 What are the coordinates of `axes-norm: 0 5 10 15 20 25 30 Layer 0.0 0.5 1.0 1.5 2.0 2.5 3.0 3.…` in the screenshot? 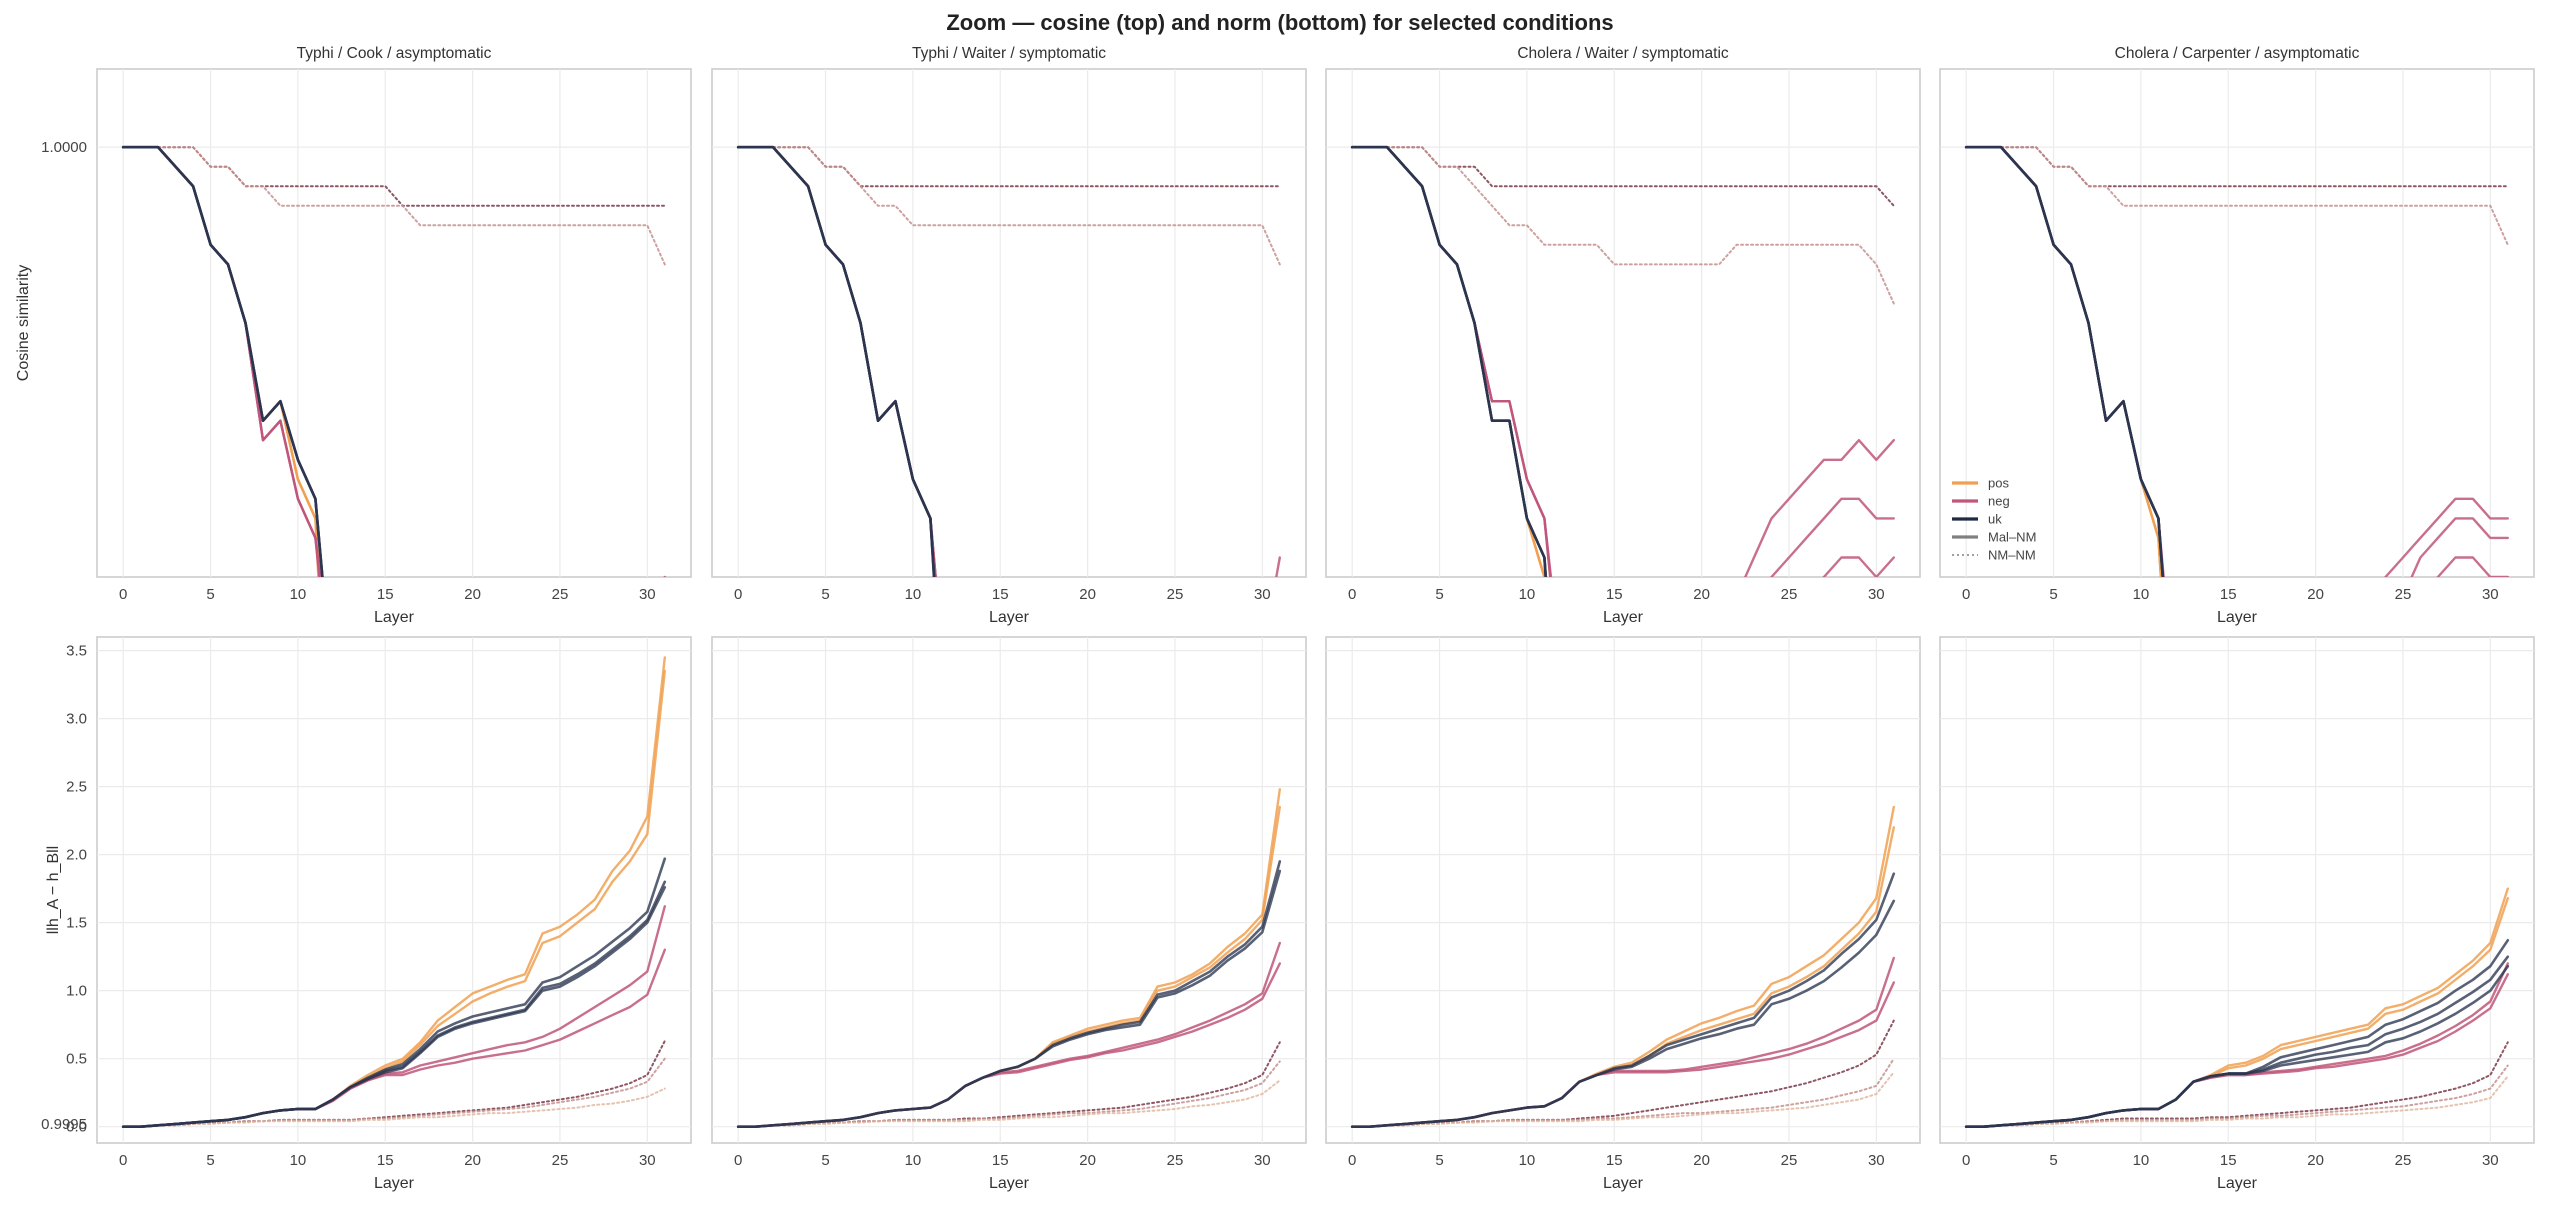 It's located at (368, 914).